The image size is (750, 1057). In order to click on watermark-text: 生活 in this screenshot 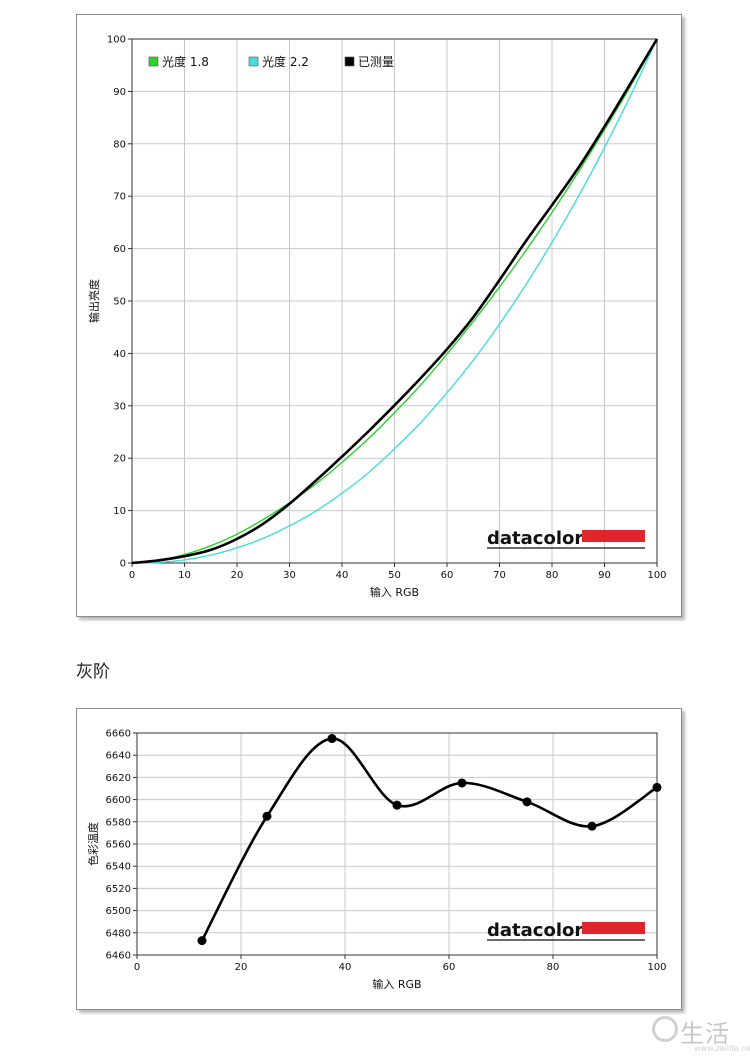, I will do `click(705, 1034)`.